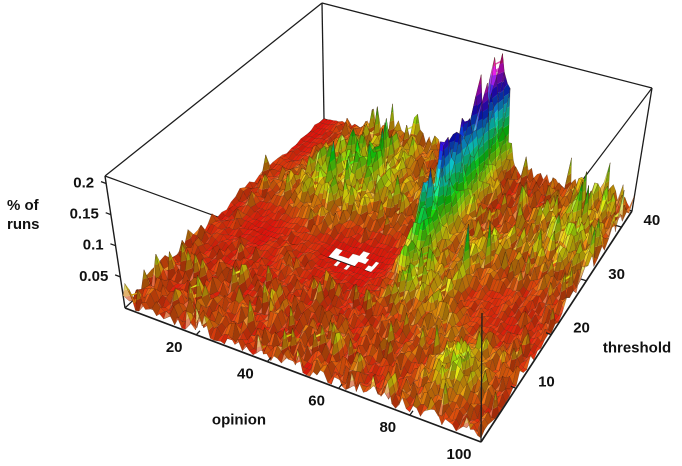  What do you see at coordinates (458, 454) in the screenshot?
I see `svg-text: 100` at bounding box center [458, 454].